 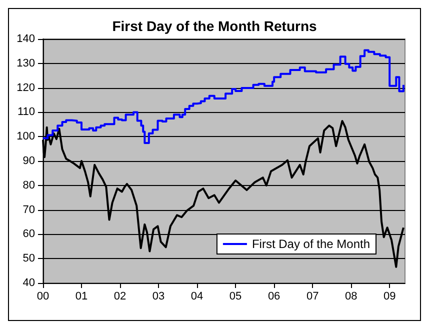 What do you see at coordinates (158, 296) in the screenshot?
I see `x-tick-label: 03` at bounding box center [158, 296].